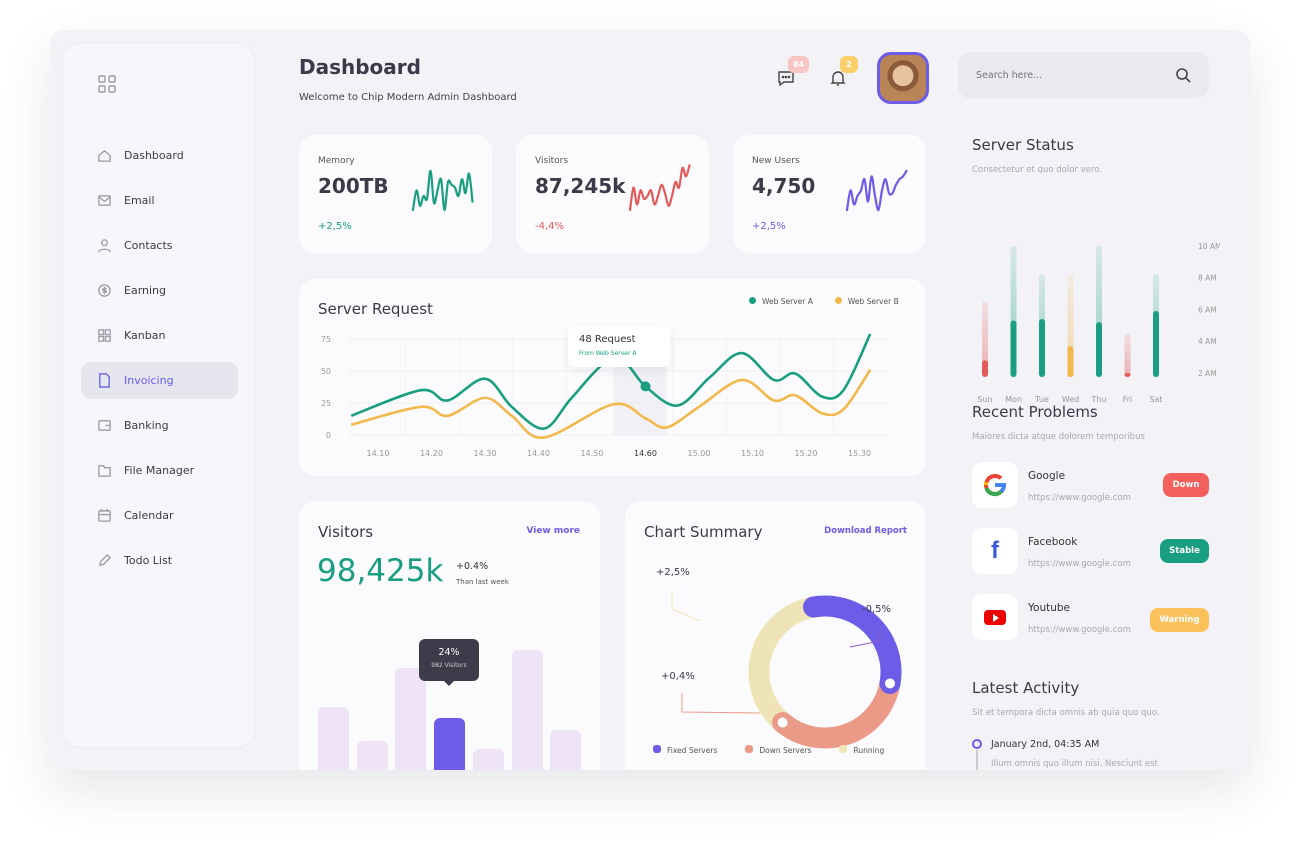 The image size is (1300, 841). What do you see at coordinates (1023, 145) in the screenshot?
I see `server-status-title: Server Status` at bounding box center [1023, 145].